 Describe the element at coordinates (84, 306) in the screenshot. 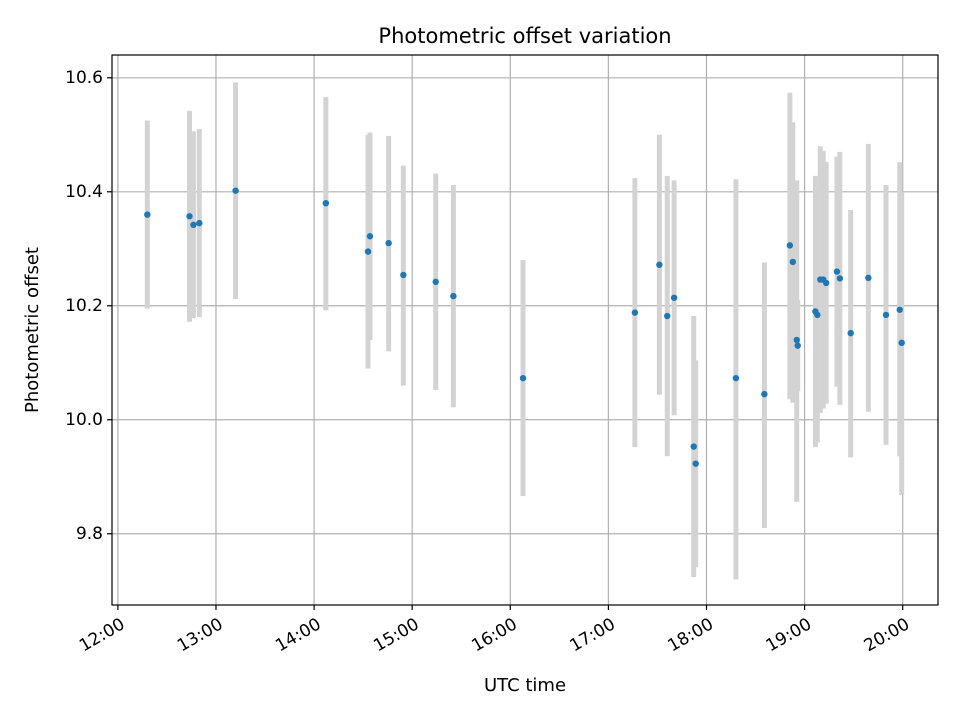

I see `y-tick-label: 10.2` at that location.